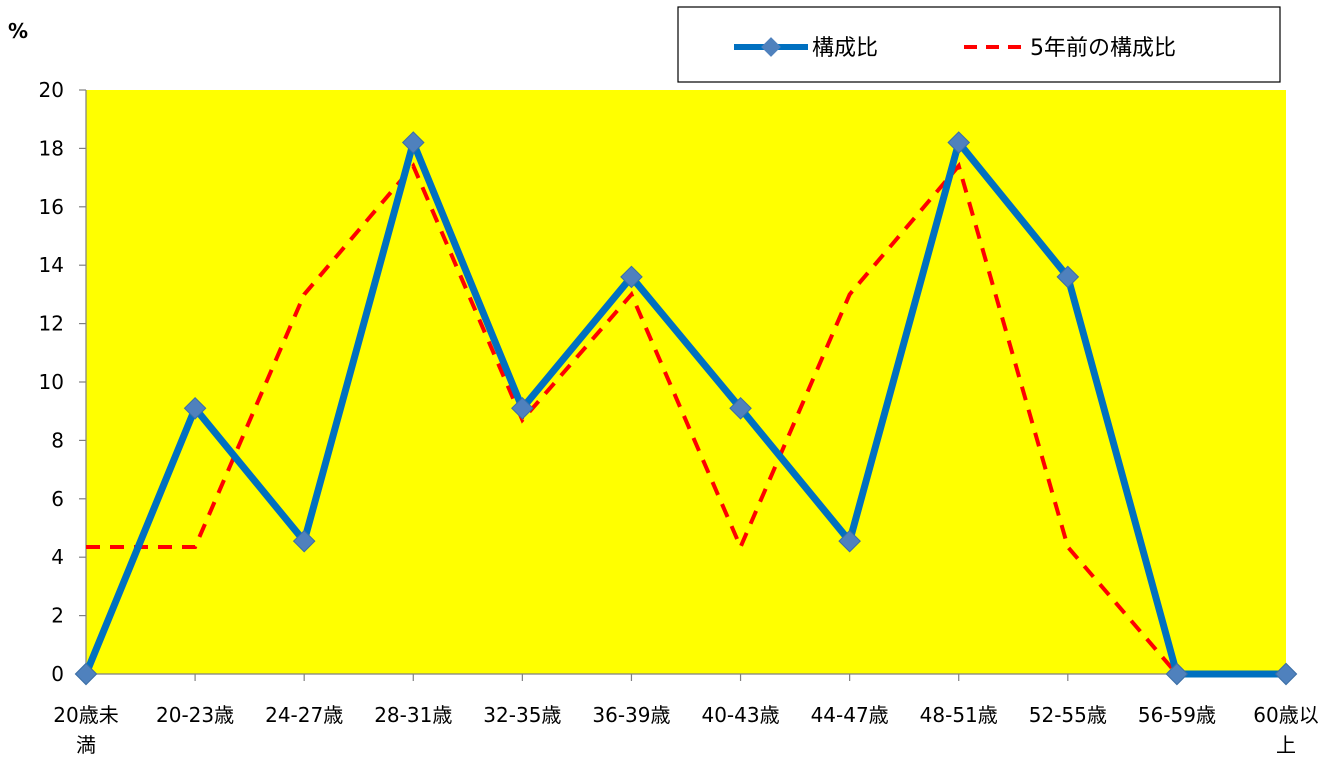 This screenshot has height=760, width=1338. I want to click on x-tick-label: 20歳未満, so click(85, 730).